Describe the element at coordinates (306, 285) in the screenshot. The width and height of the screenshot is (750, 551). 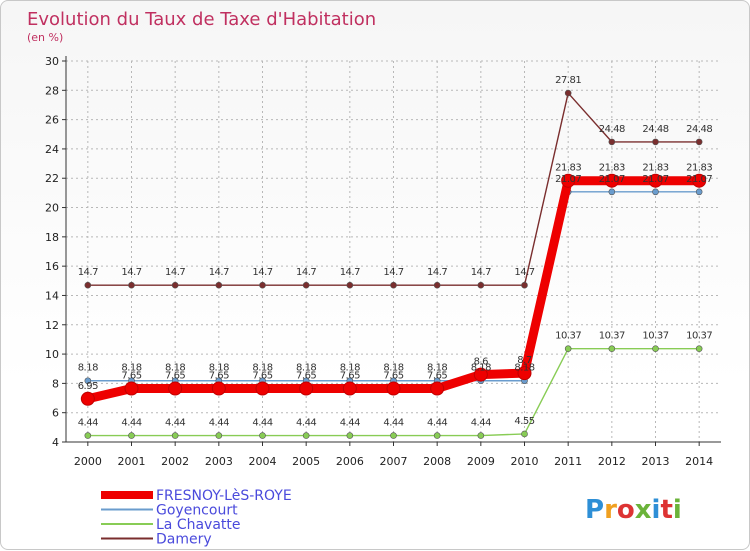
I see `point-damery-2005` at that location.